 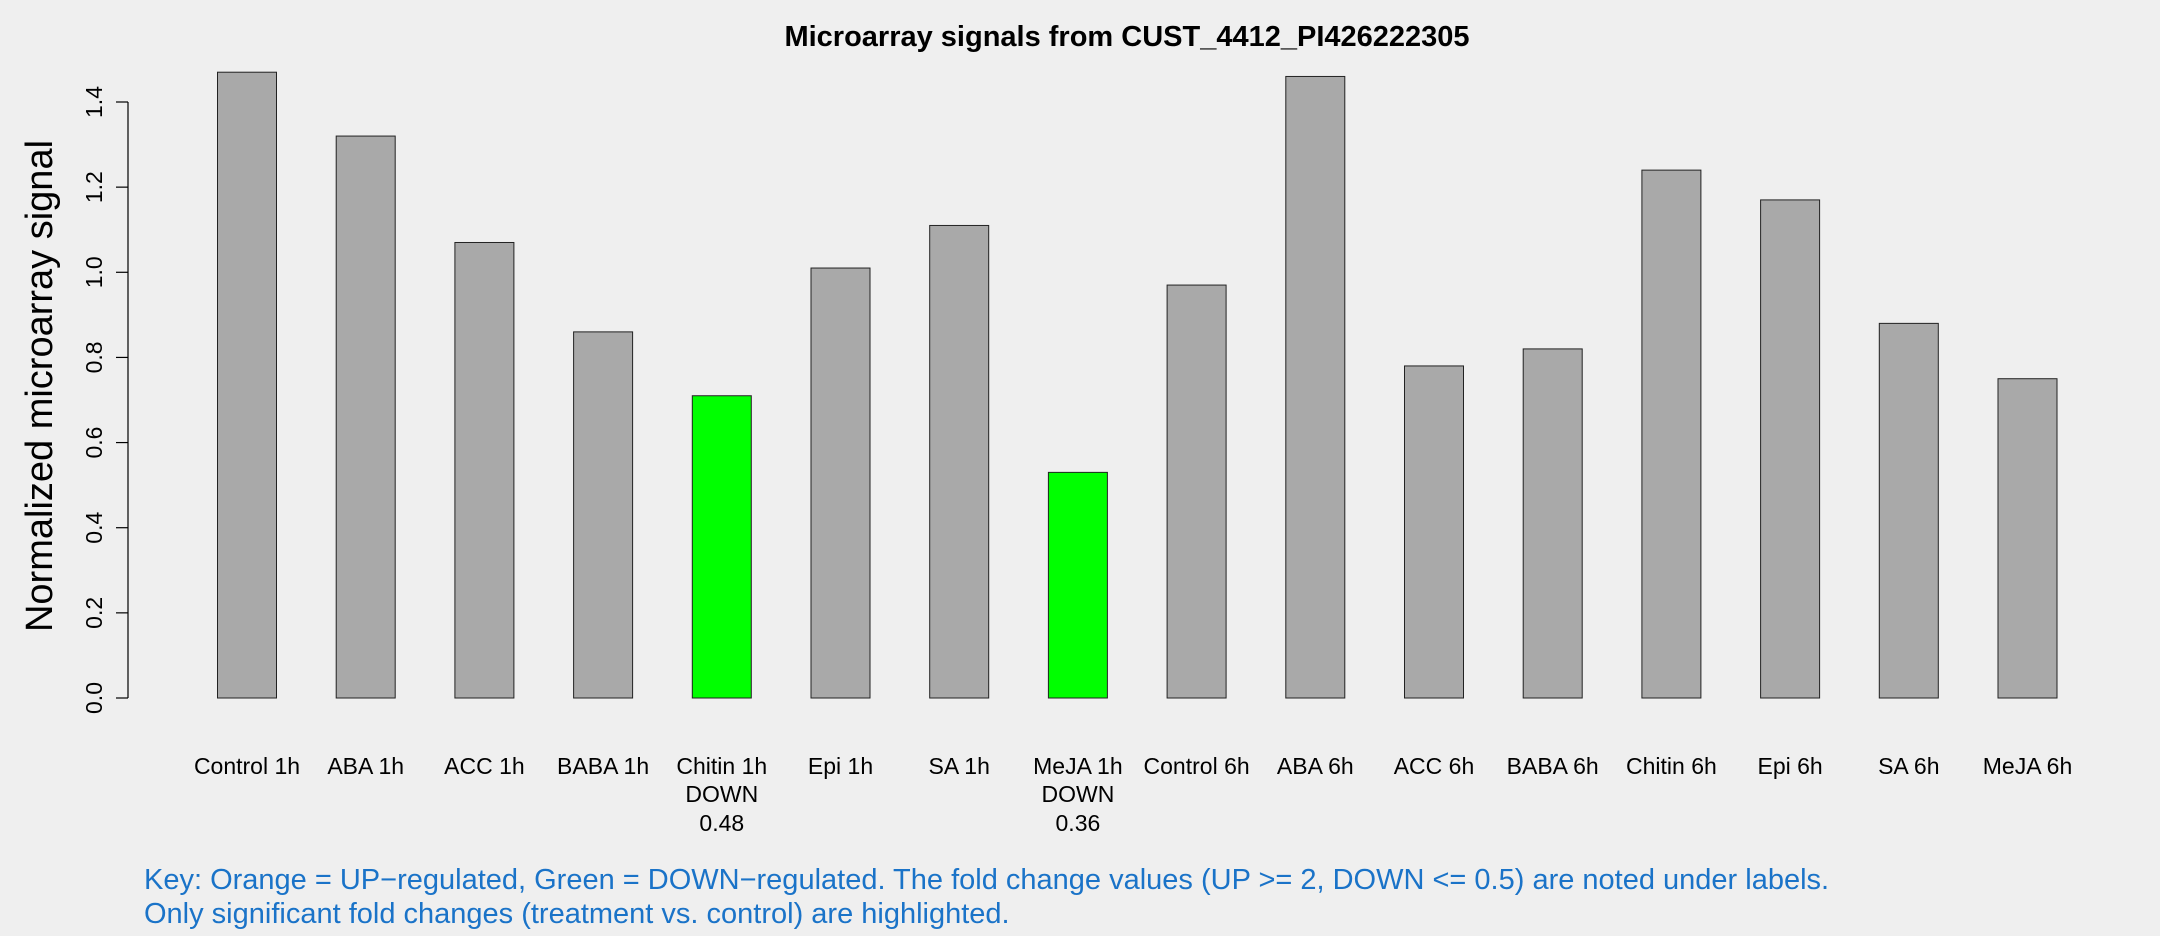 I want to click on x-tick-label: Control 6h, so click(x=1197, y=766).